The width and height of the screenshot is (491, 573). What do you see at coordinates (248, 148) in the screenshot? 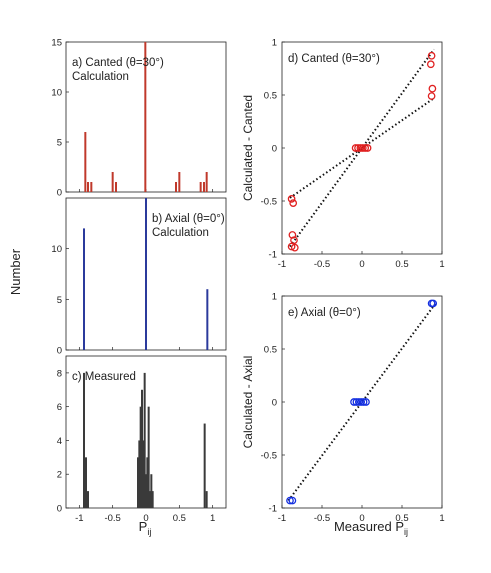
I see `panel-d-y-axis-label: Calculated - Canted` at bounding box center [248, 148].